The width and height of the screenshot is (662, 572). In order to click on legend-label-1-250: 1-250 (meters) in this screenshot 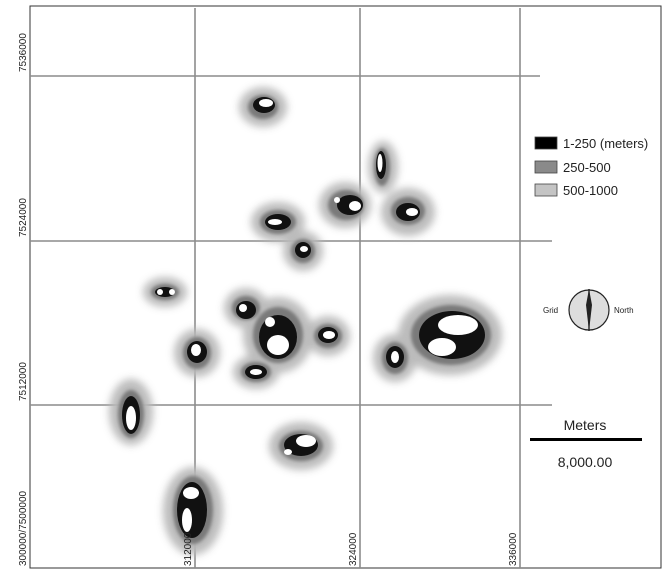, I will do `click(605, 143)`.